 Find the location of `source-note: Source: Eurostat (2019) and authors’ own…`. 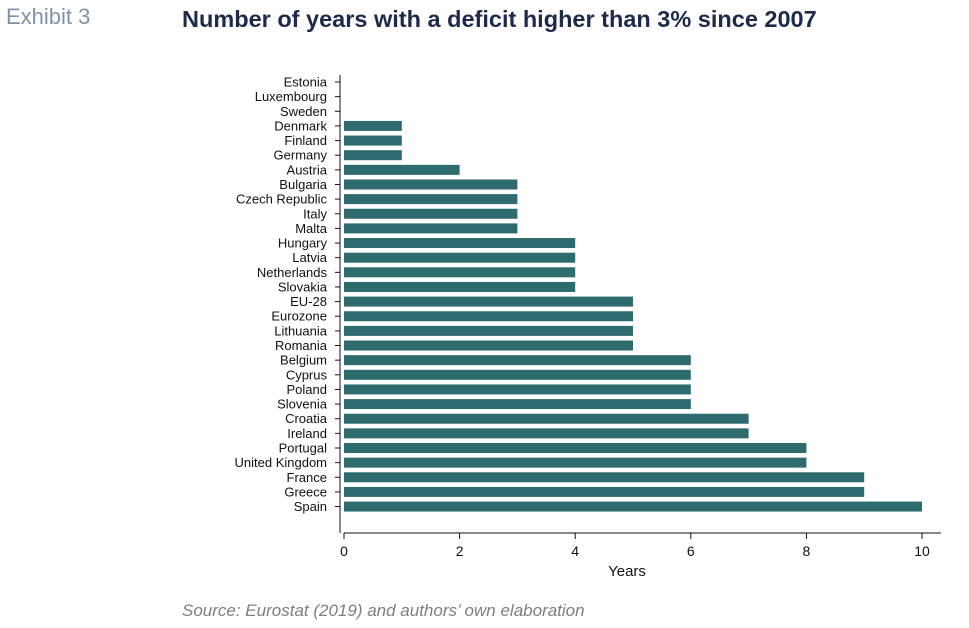

source-note: Source: Eurostat (2019) and authors’ own… is located at coordinates (383, 610).